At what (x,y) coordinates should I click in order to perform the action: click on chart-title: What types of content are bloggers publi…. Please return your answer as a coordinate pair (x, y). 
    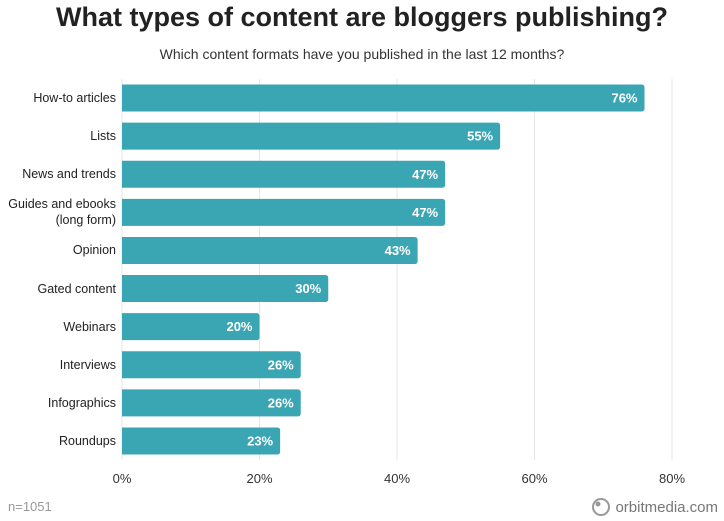
    Looking at the image, I should click on (362, 17).